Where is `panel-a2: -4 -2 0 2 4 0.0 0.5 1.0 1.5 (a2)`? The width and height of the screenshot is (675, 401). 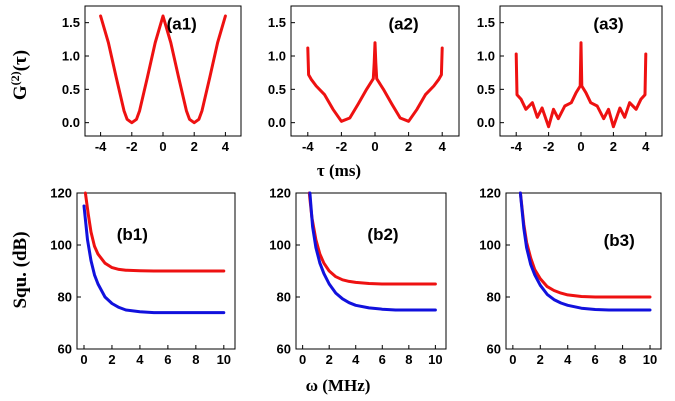
panel-a2: -4 -2 0 2 4 0.0 0.5 1.0 1.5 (a2) is located at coordinates (364, 79).